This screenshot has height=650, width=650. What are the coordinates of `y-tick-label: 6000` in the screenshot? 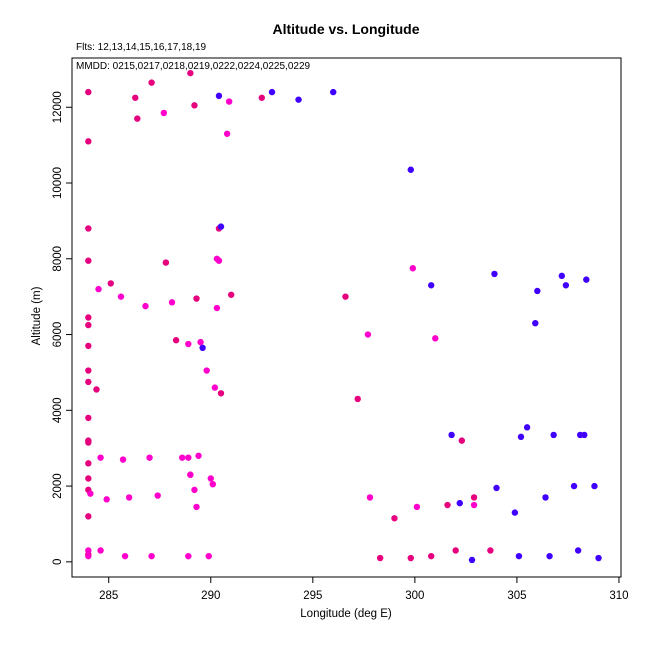 It's located at (58, 335).